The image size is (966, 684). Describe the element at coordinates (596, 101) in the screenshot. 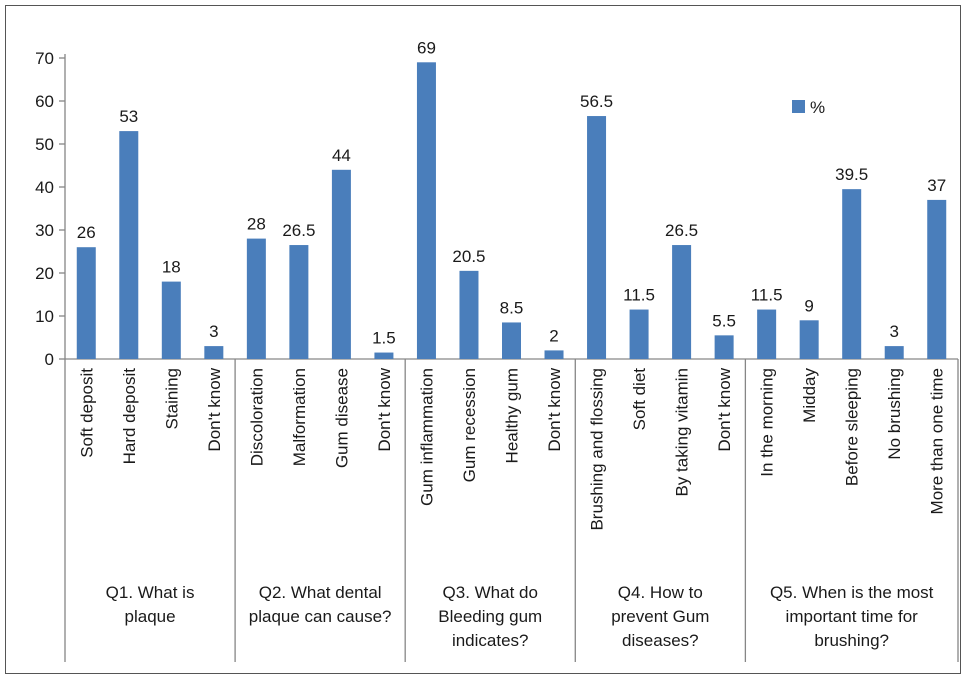

I see `data-label: 56.5` at that location.